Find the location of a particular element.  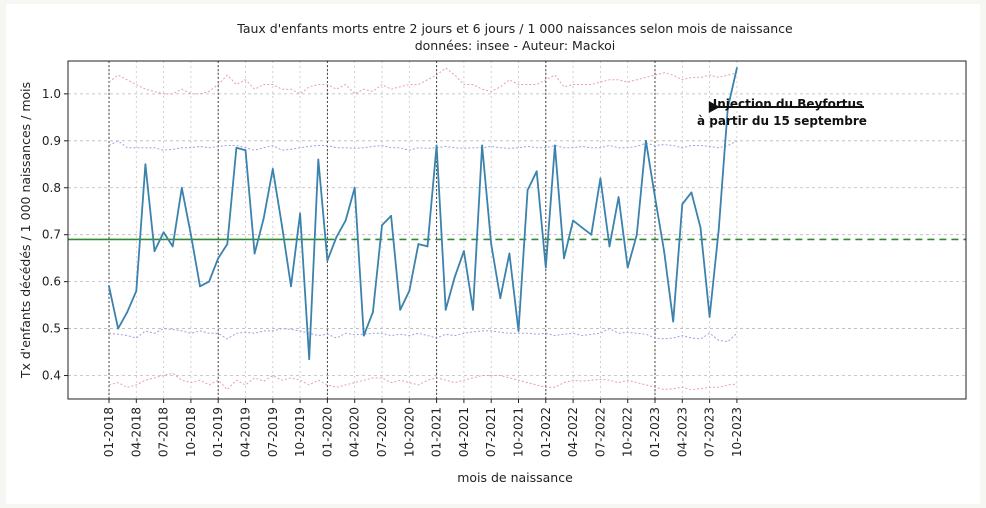

y-tick-label: 0.8 is located at coordinates (51, 188).